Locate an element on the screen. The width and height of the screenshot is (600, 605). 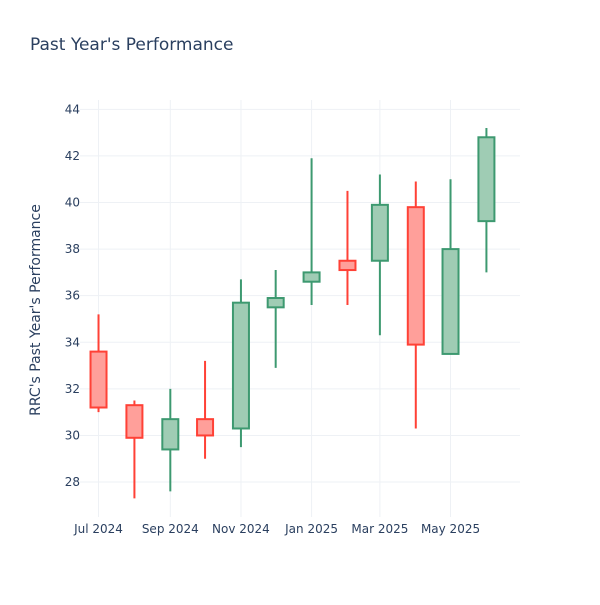
y-tick-label: 34 is located at coordinates (72, 342).